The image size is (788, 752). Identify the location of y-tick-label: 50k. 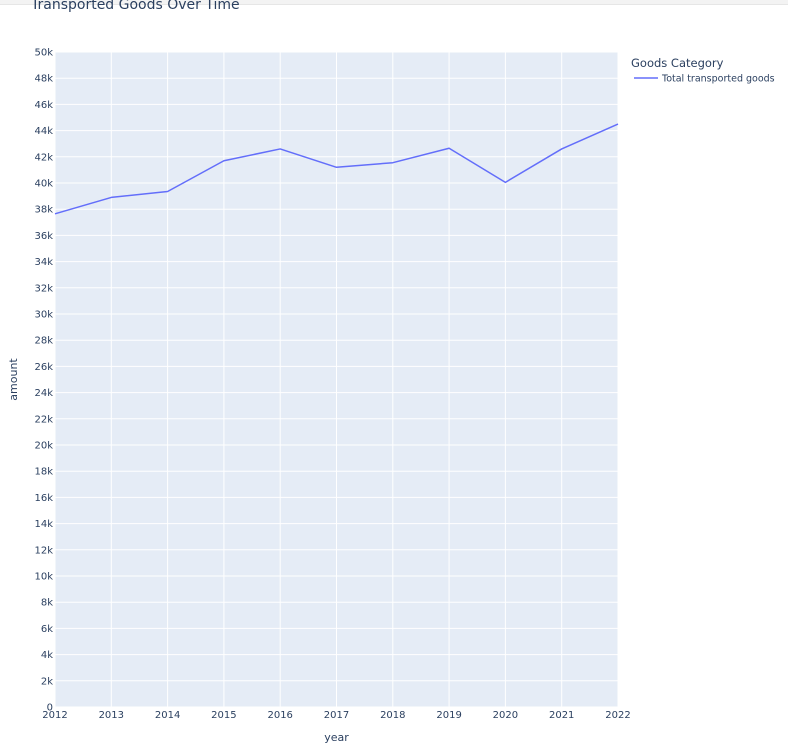
(43, 53).